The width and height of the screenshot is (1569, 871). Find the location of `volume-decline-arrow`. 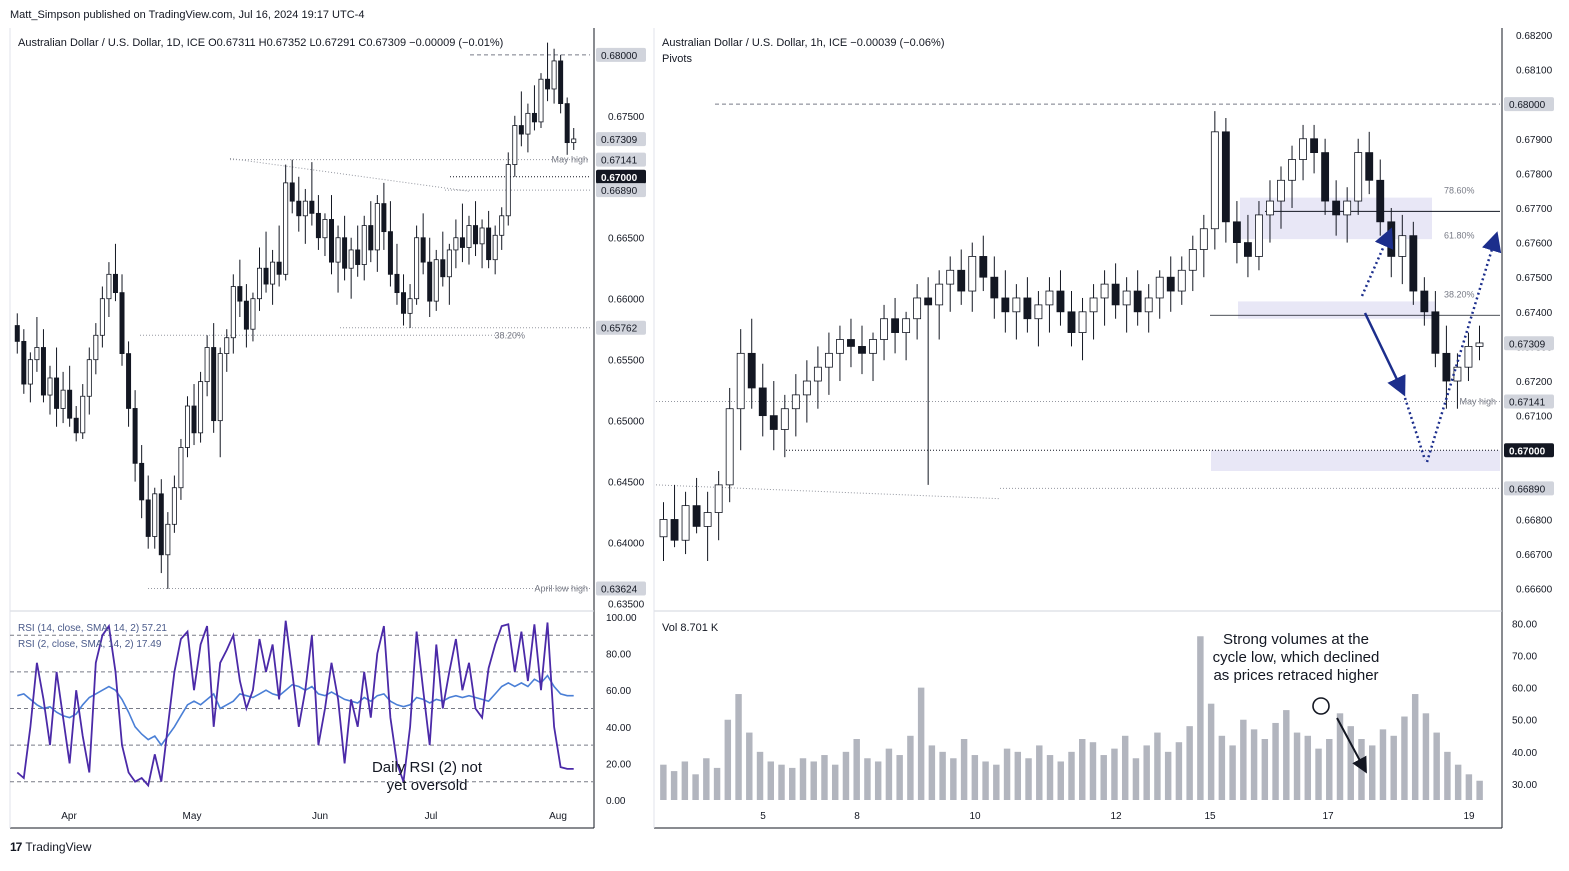

volume-decline-arrow is located at coordinates (1351, 745).